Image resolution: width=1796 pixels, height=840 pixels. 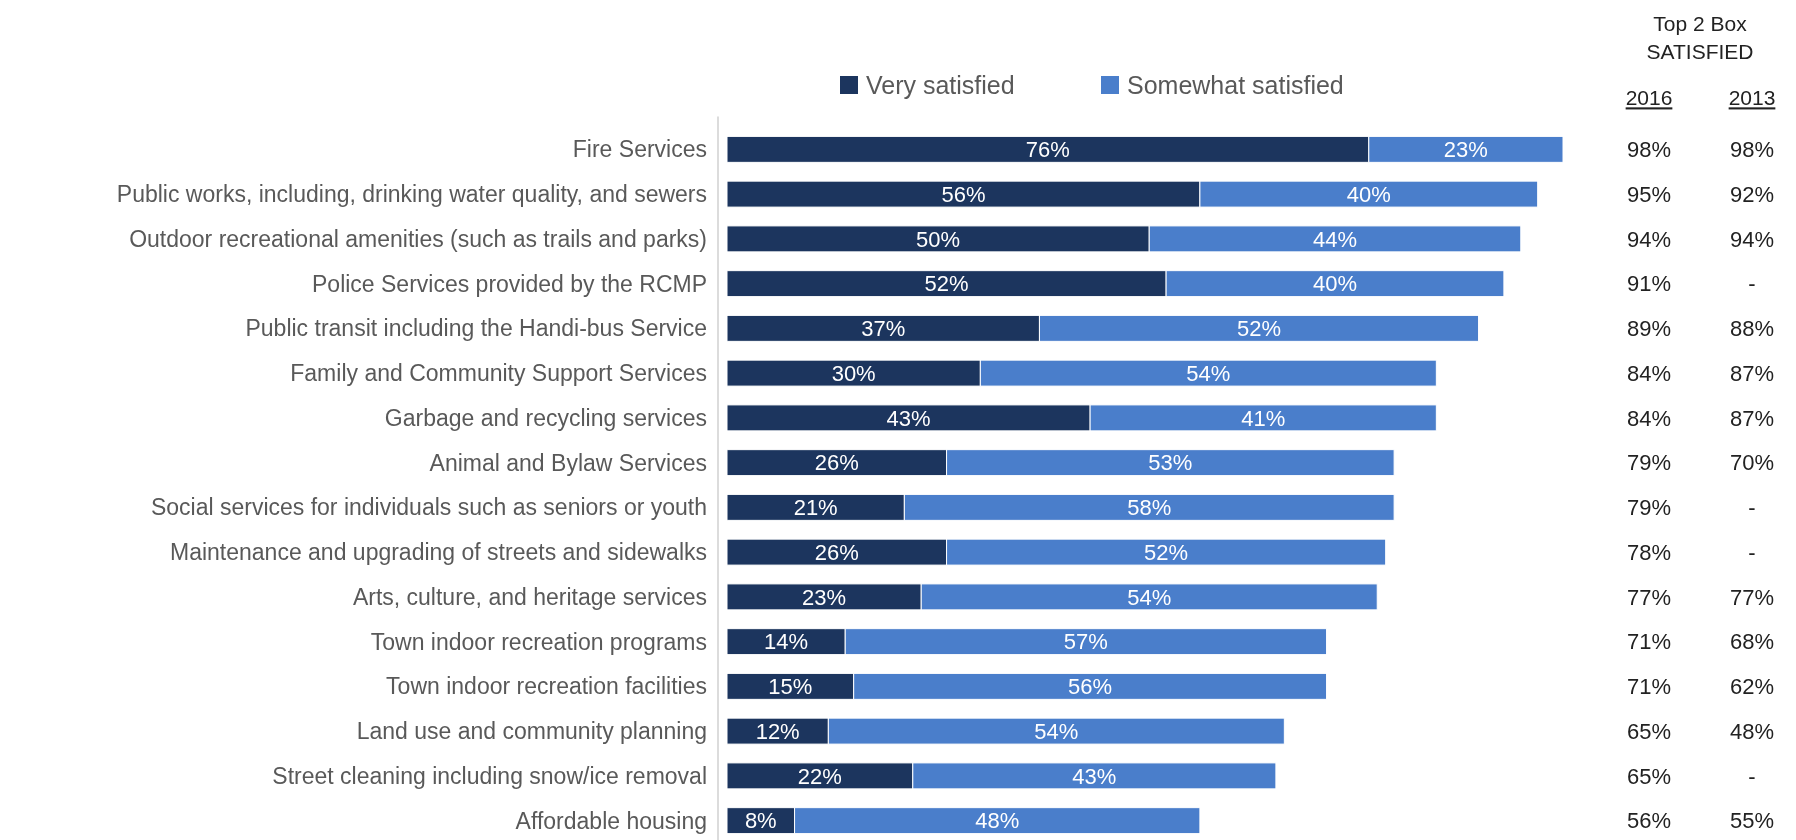 What do you see at coordinates (815, 508) in the screenshot?
I see `data-label: 21%` at bounding box center [815, 508].